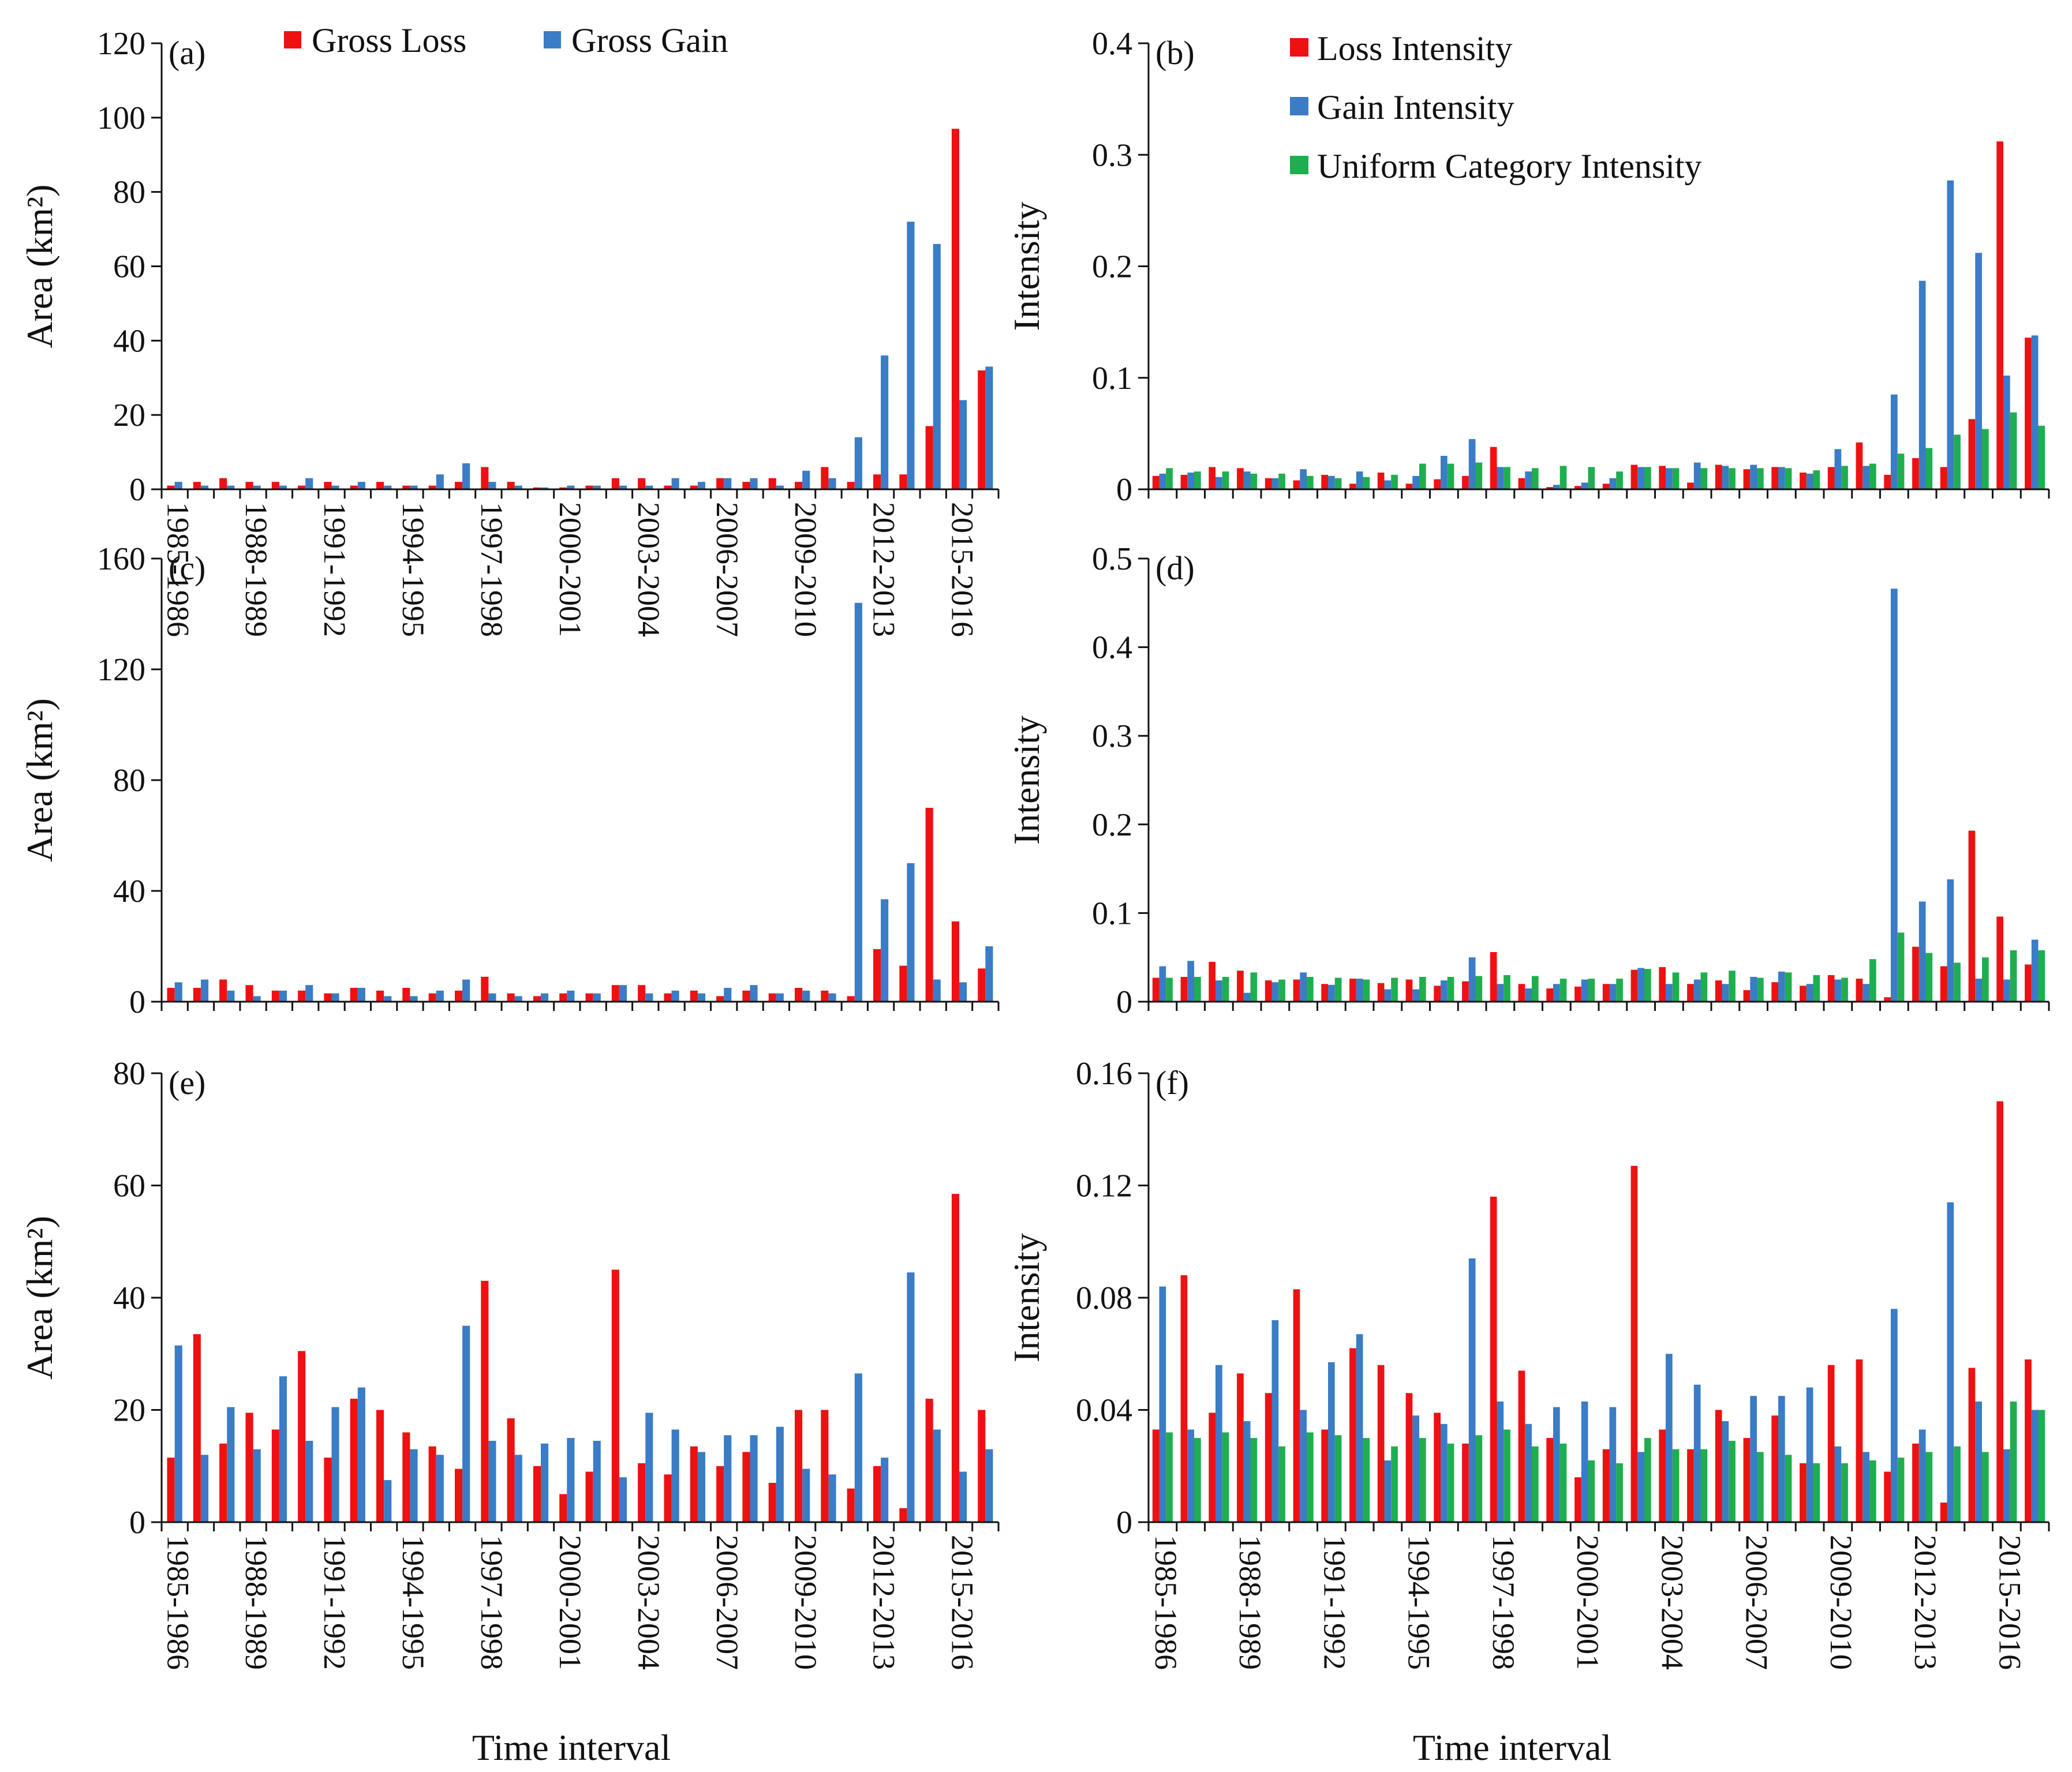  Describe the element at coordinates (506, 40) in the screenshot. I see `legend-area: Gross Loss Gross Gain` at that location.